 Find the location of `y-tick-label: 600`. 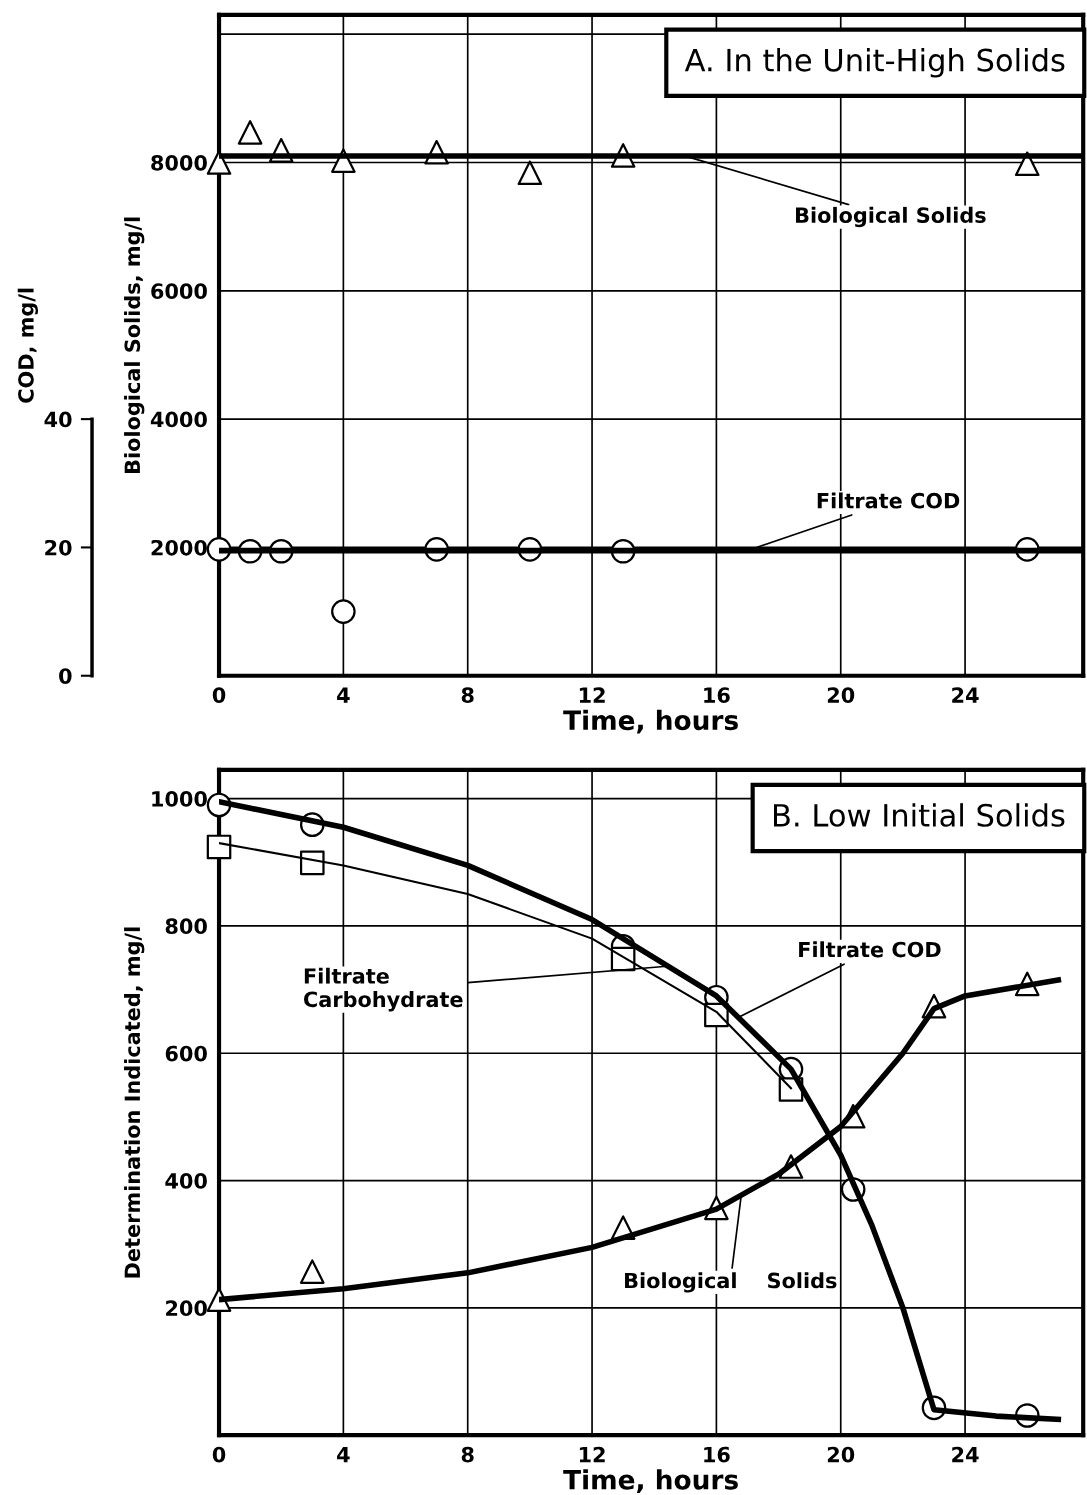

y-tick-label: 600 is located at coordinates (186, 1053).